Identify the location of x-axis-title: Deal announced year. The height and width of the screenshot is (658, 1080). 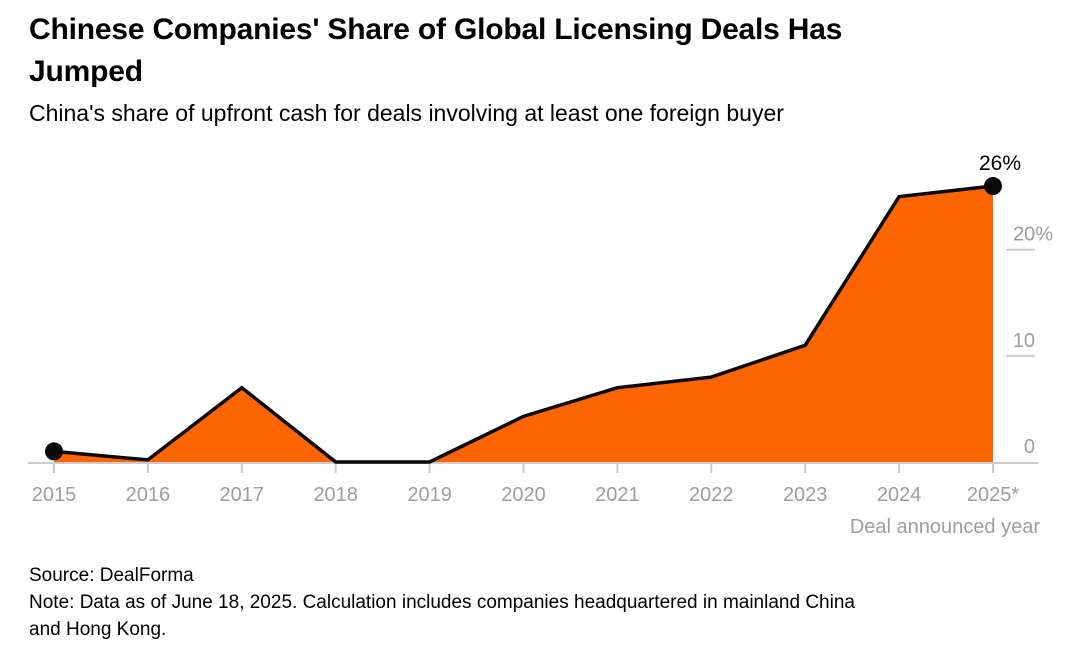
(945, 527).